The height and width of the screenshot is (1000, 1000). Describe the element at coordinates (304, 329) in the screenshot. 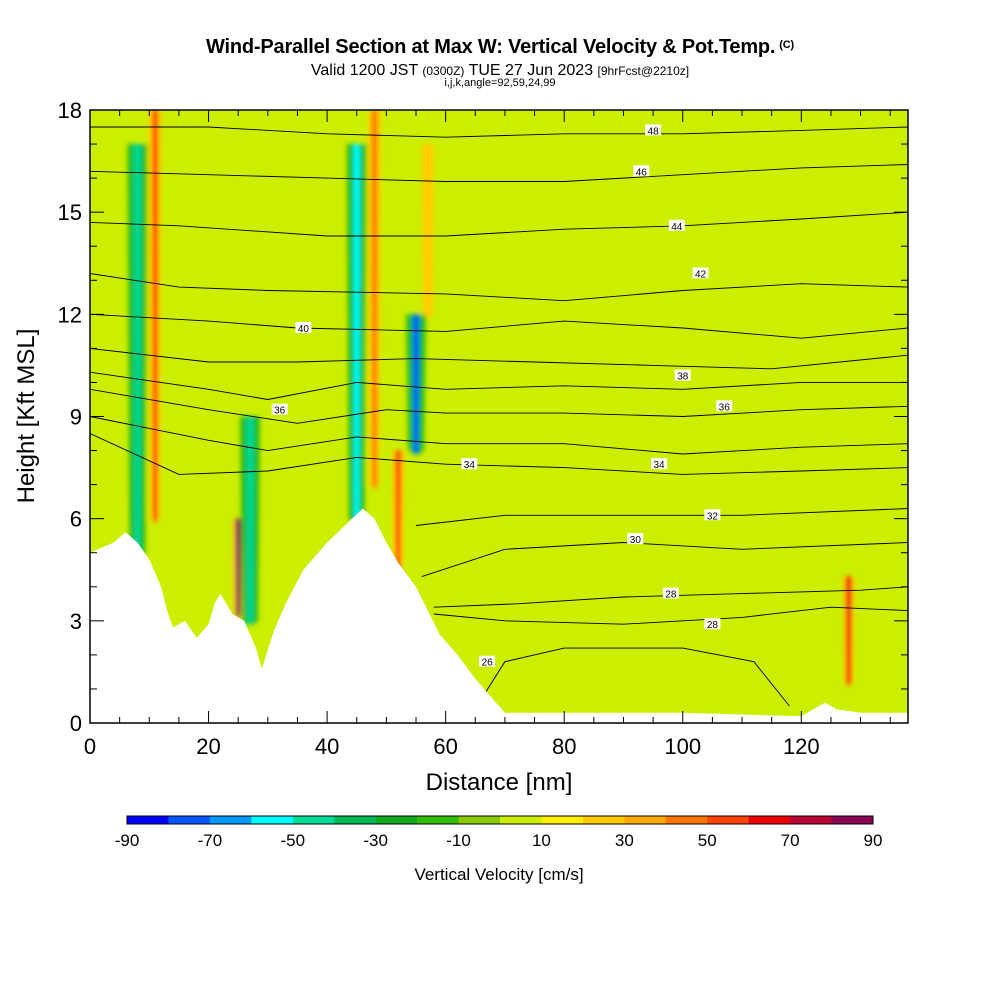

I see `theta-contour-label: 40` at that location.